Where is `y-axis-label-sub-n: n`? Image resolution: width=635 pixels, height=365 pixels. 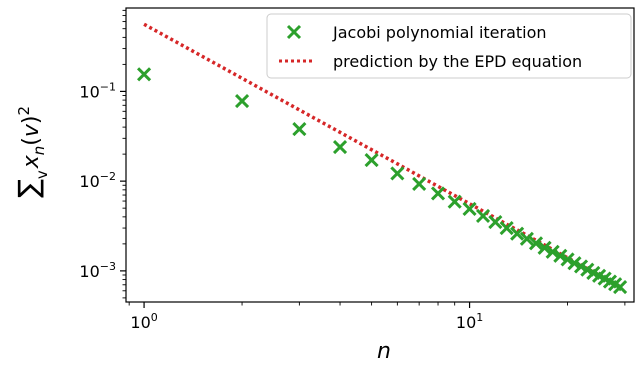 y-axis-label-sub-n: n is located at coordinates (39, 151).